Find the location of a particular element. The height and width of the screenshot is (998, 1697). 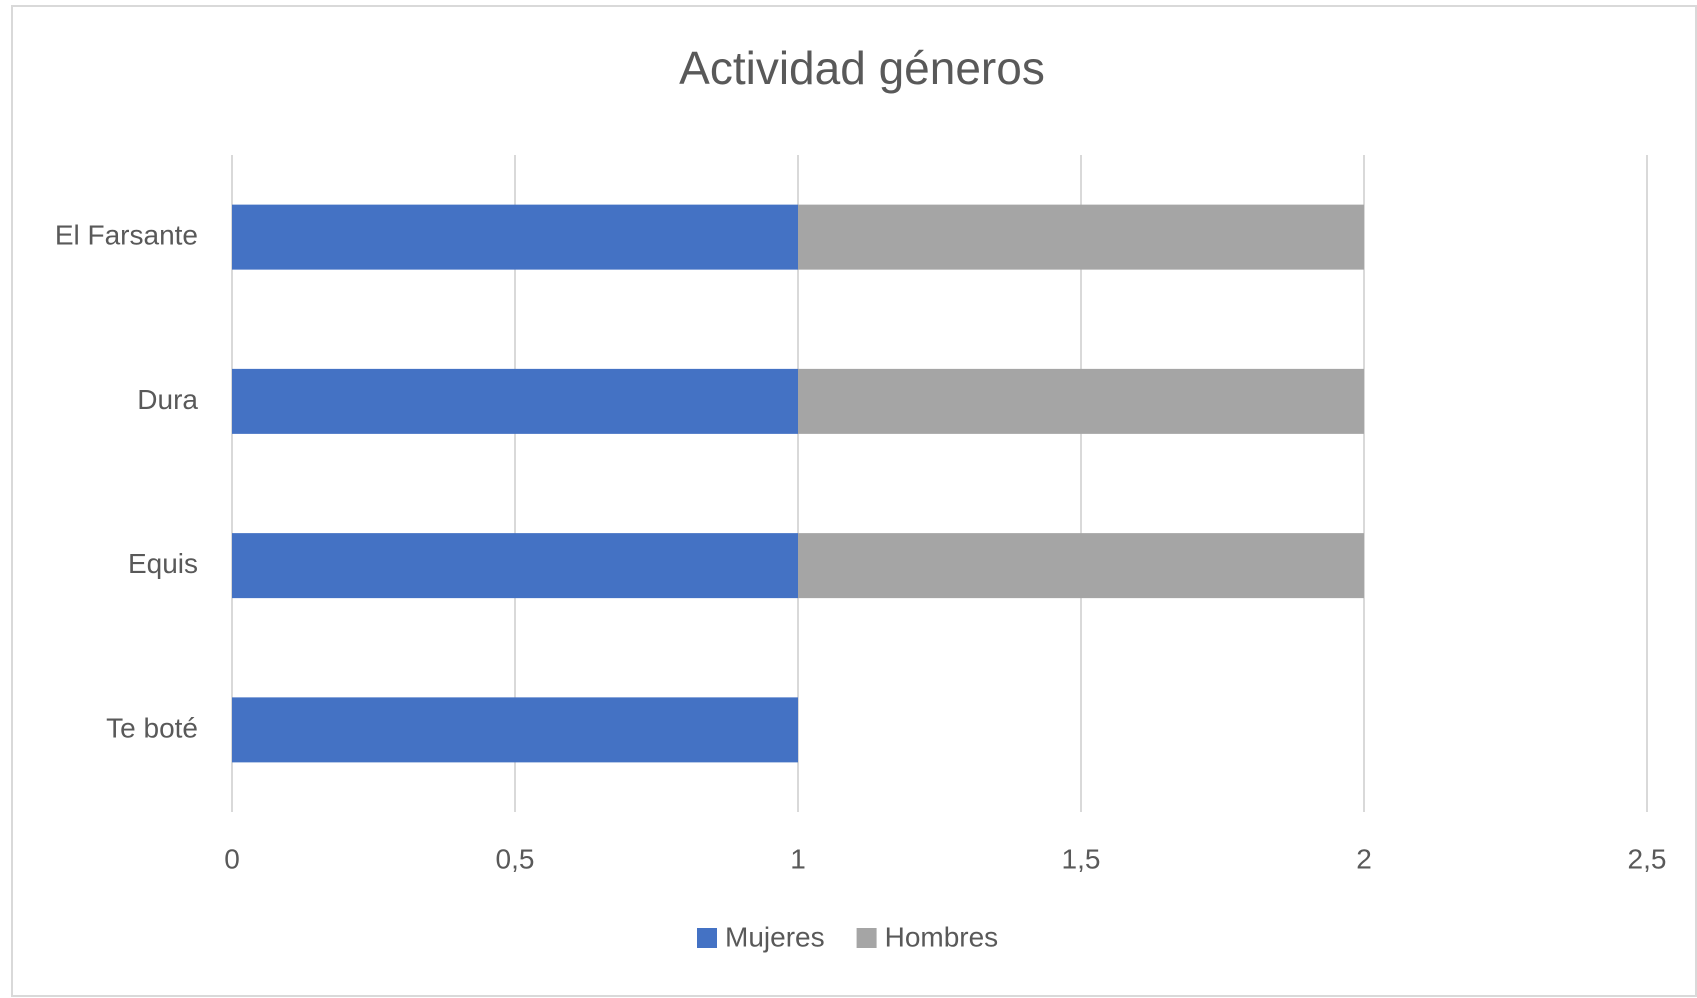

x-tick-label: 1 is located at coordinates (798, 858).